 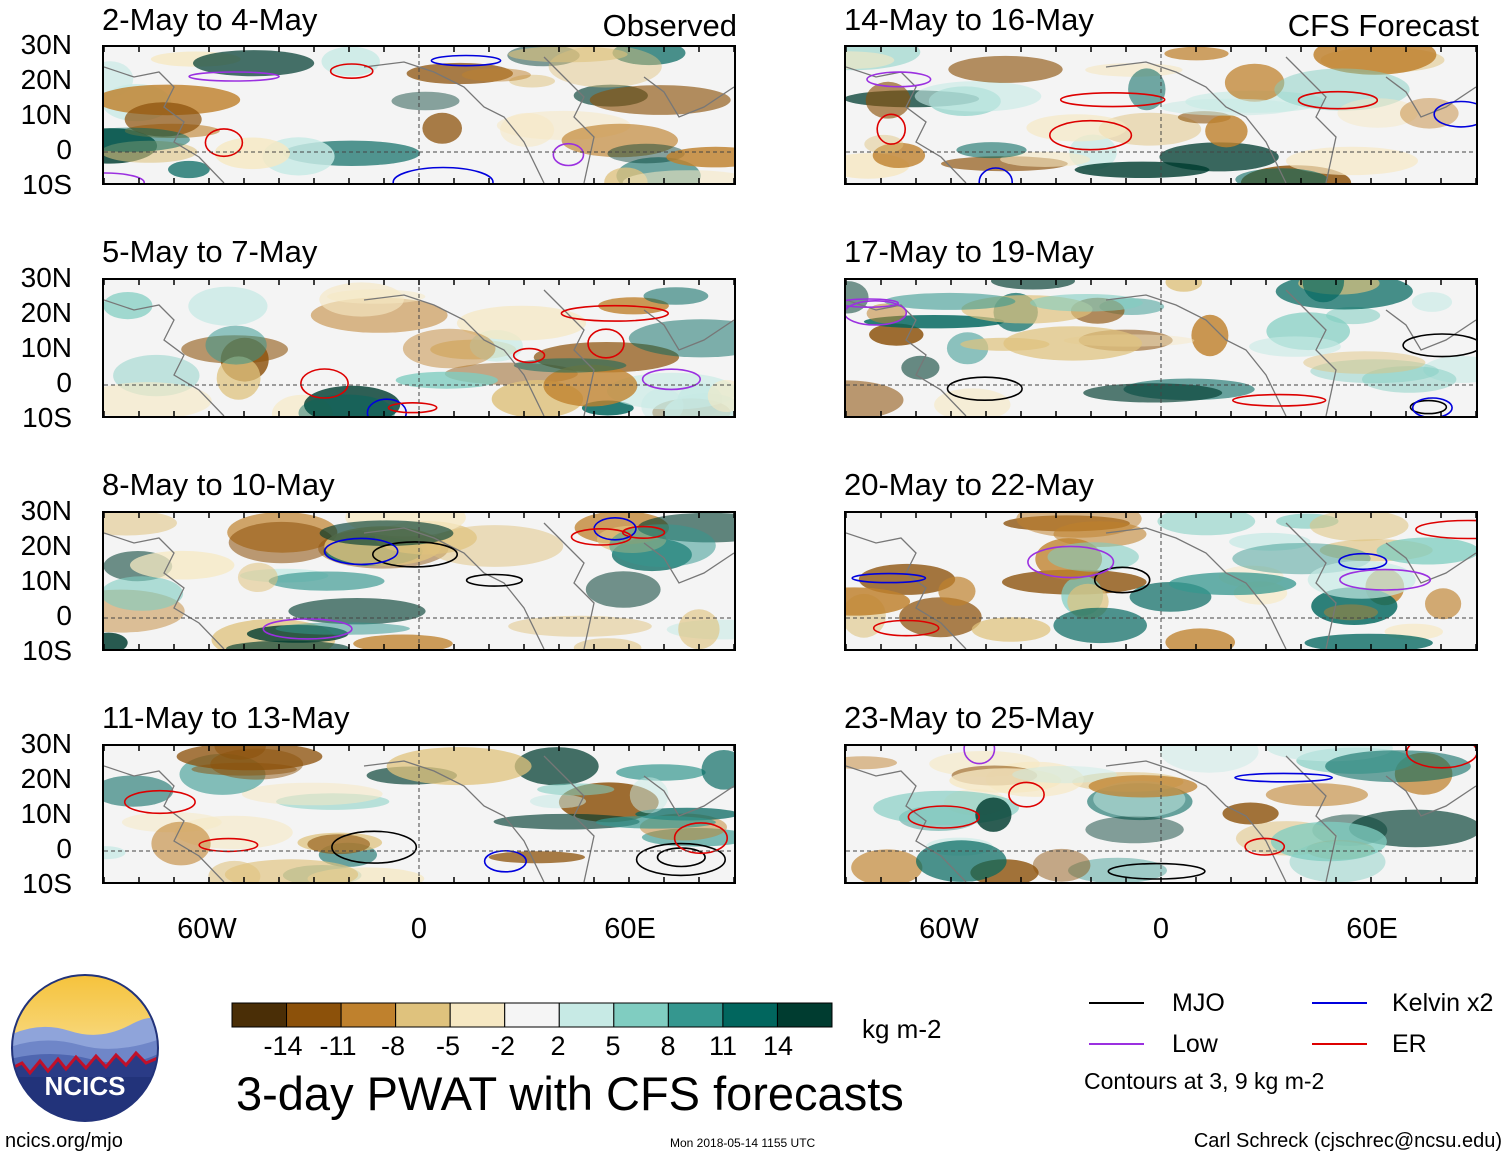 I want to click on colorbar-label: -14, so click(x=283, y=1046).